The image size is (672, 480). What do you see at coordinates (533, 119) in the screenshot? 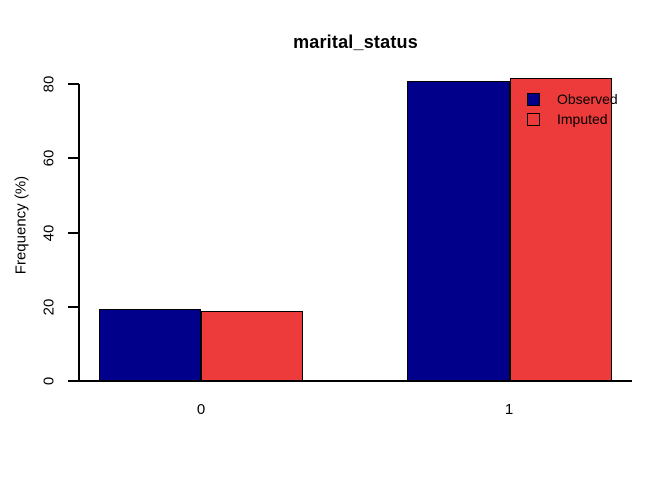
I see `legend-swatch-imputed-icon` at bounding box center [533, 119].